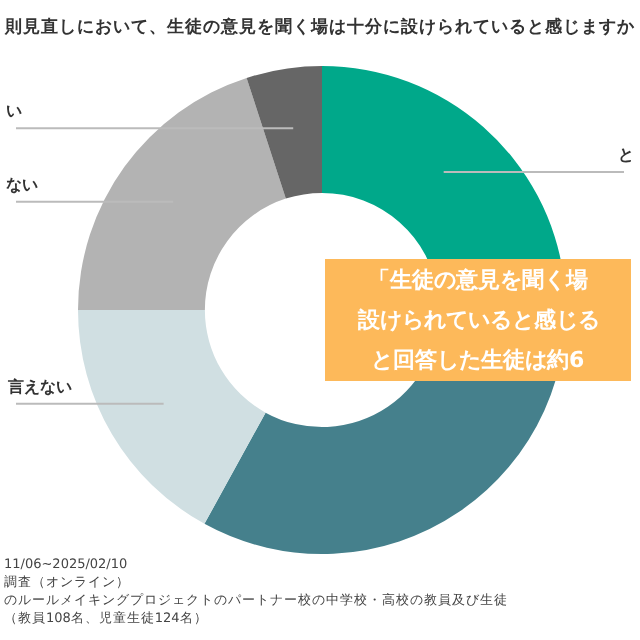  What do you see at coordinates (39, 386) in the screenshot?
I see `slice-label: 言えない` at bounding box center [39, 386].